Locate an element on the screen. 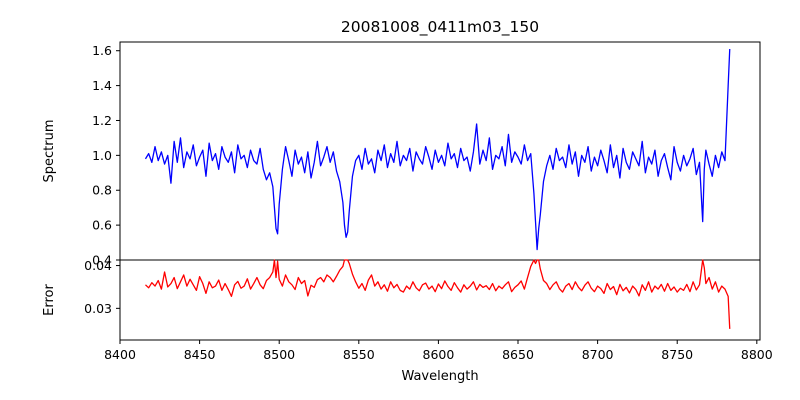  xtick-label: 8400 is located at coordinates (120, 354).